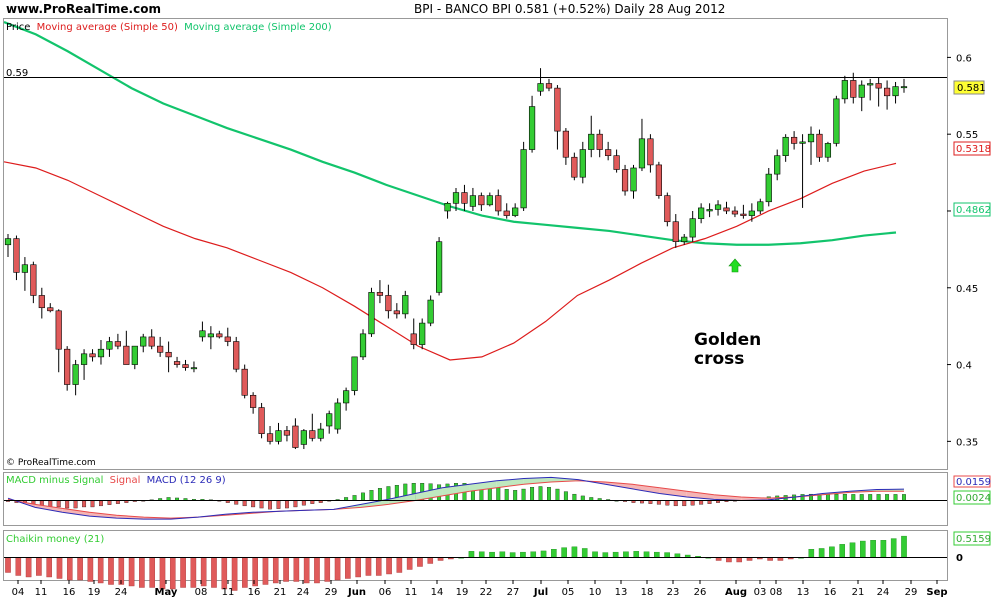 This screenshot has height=600, width=1000. Describe the element at coordinates (186, 480) in the screenshot. I see `macd-legend-macd: MACD (12 26 9)` at that location.